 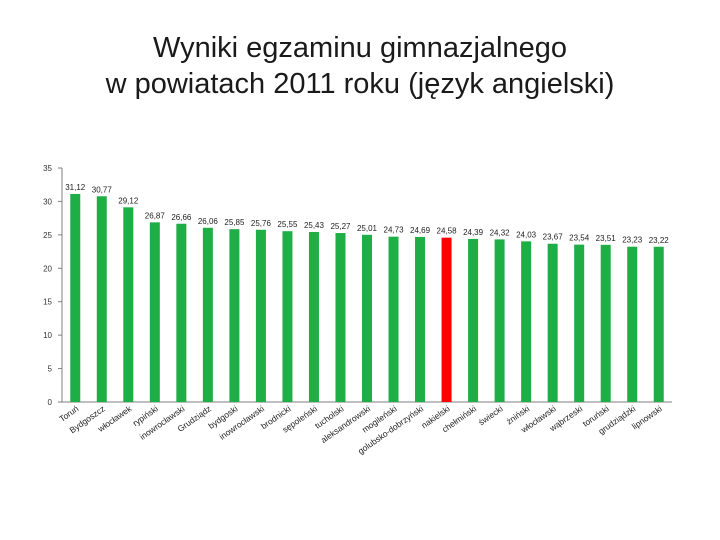 What do you see at coordinates (579, 238) in the screenshot?
I see `data-label: 23,54` at bounding box center [579, 238].